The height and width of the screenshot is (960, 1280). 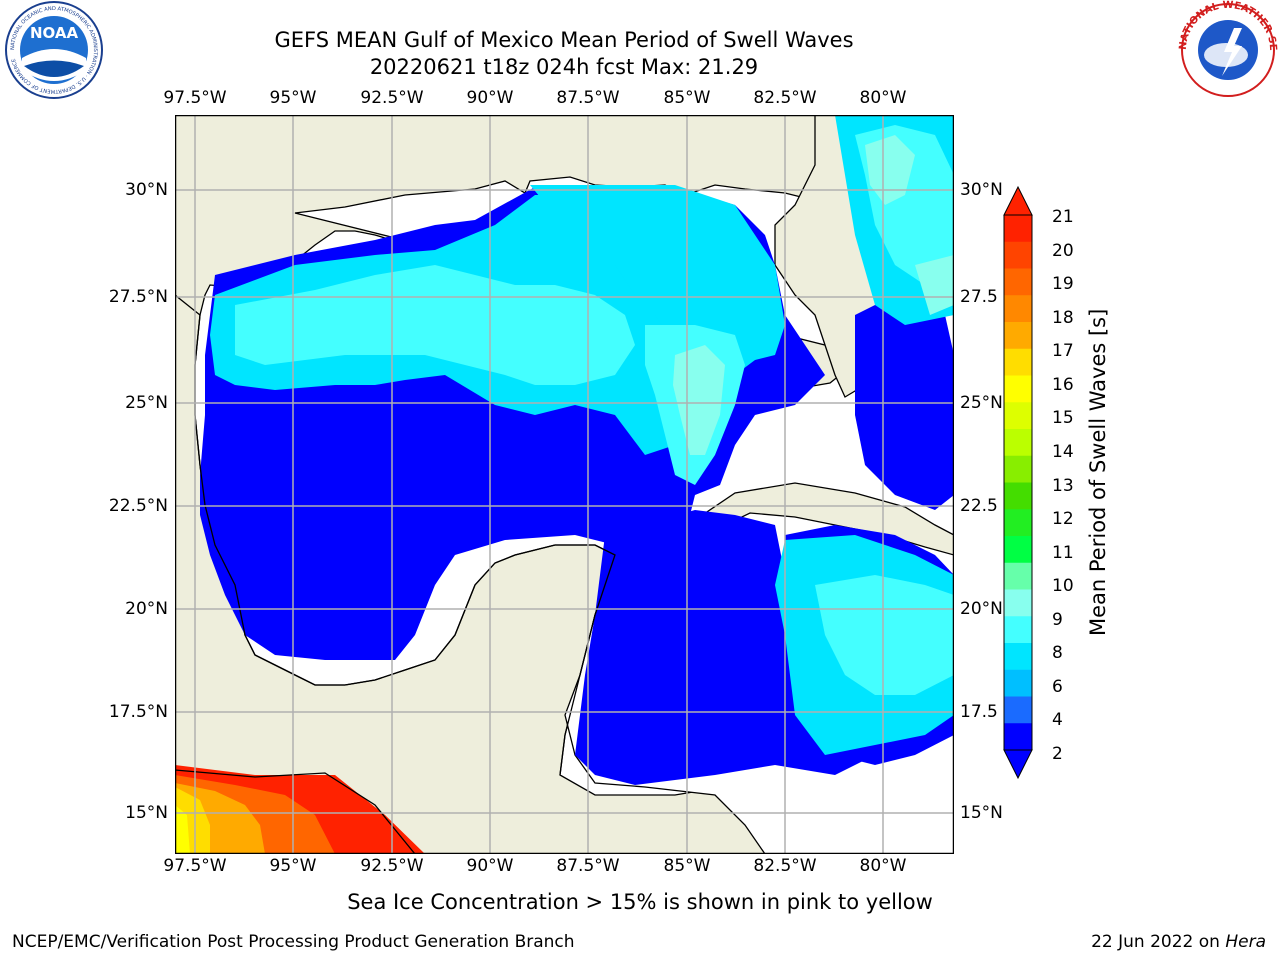 What do you see at coordinates (300, 809) in the screenshot?
I see `pacific-long-period` at bounding box center [300, 809].